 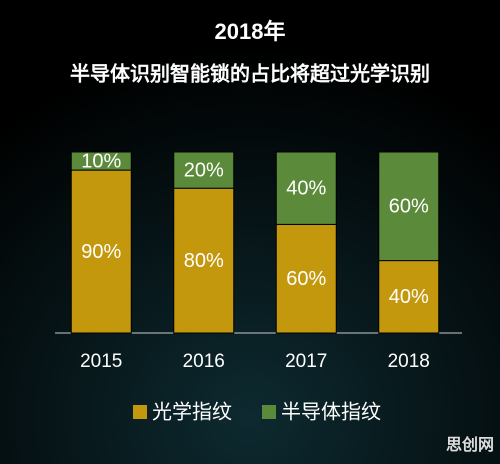 I want to click on chart-subtitle: 半导体识别智能锁的占比将超过光学识别, so click(x=250, y=73).